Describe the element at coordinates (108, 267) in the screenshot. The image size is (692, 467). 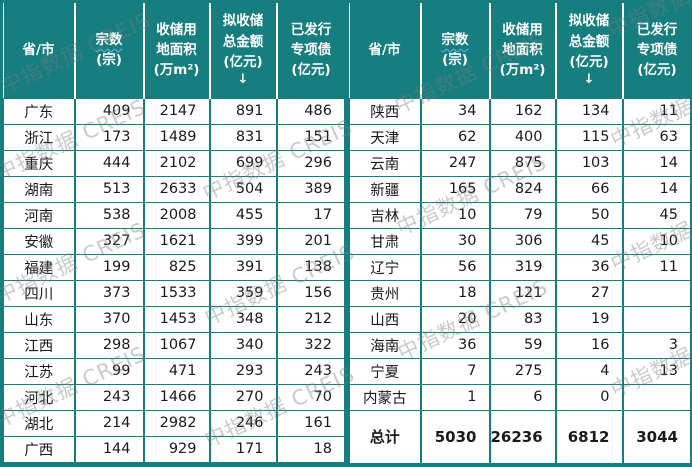
I see `value-cell: 199` at that location.